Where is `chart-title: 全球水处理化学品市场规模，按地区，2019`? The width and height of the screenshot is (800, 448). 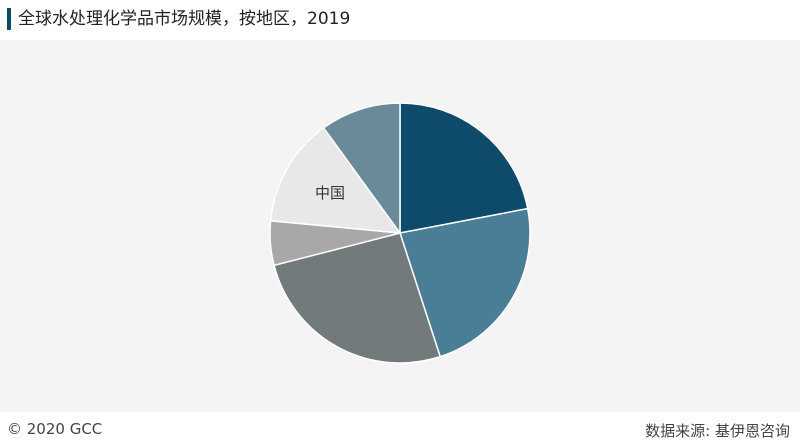
chart-title: 全球水处理化学品市场规模，按地区，2019 is located at coordinates (184, 19).